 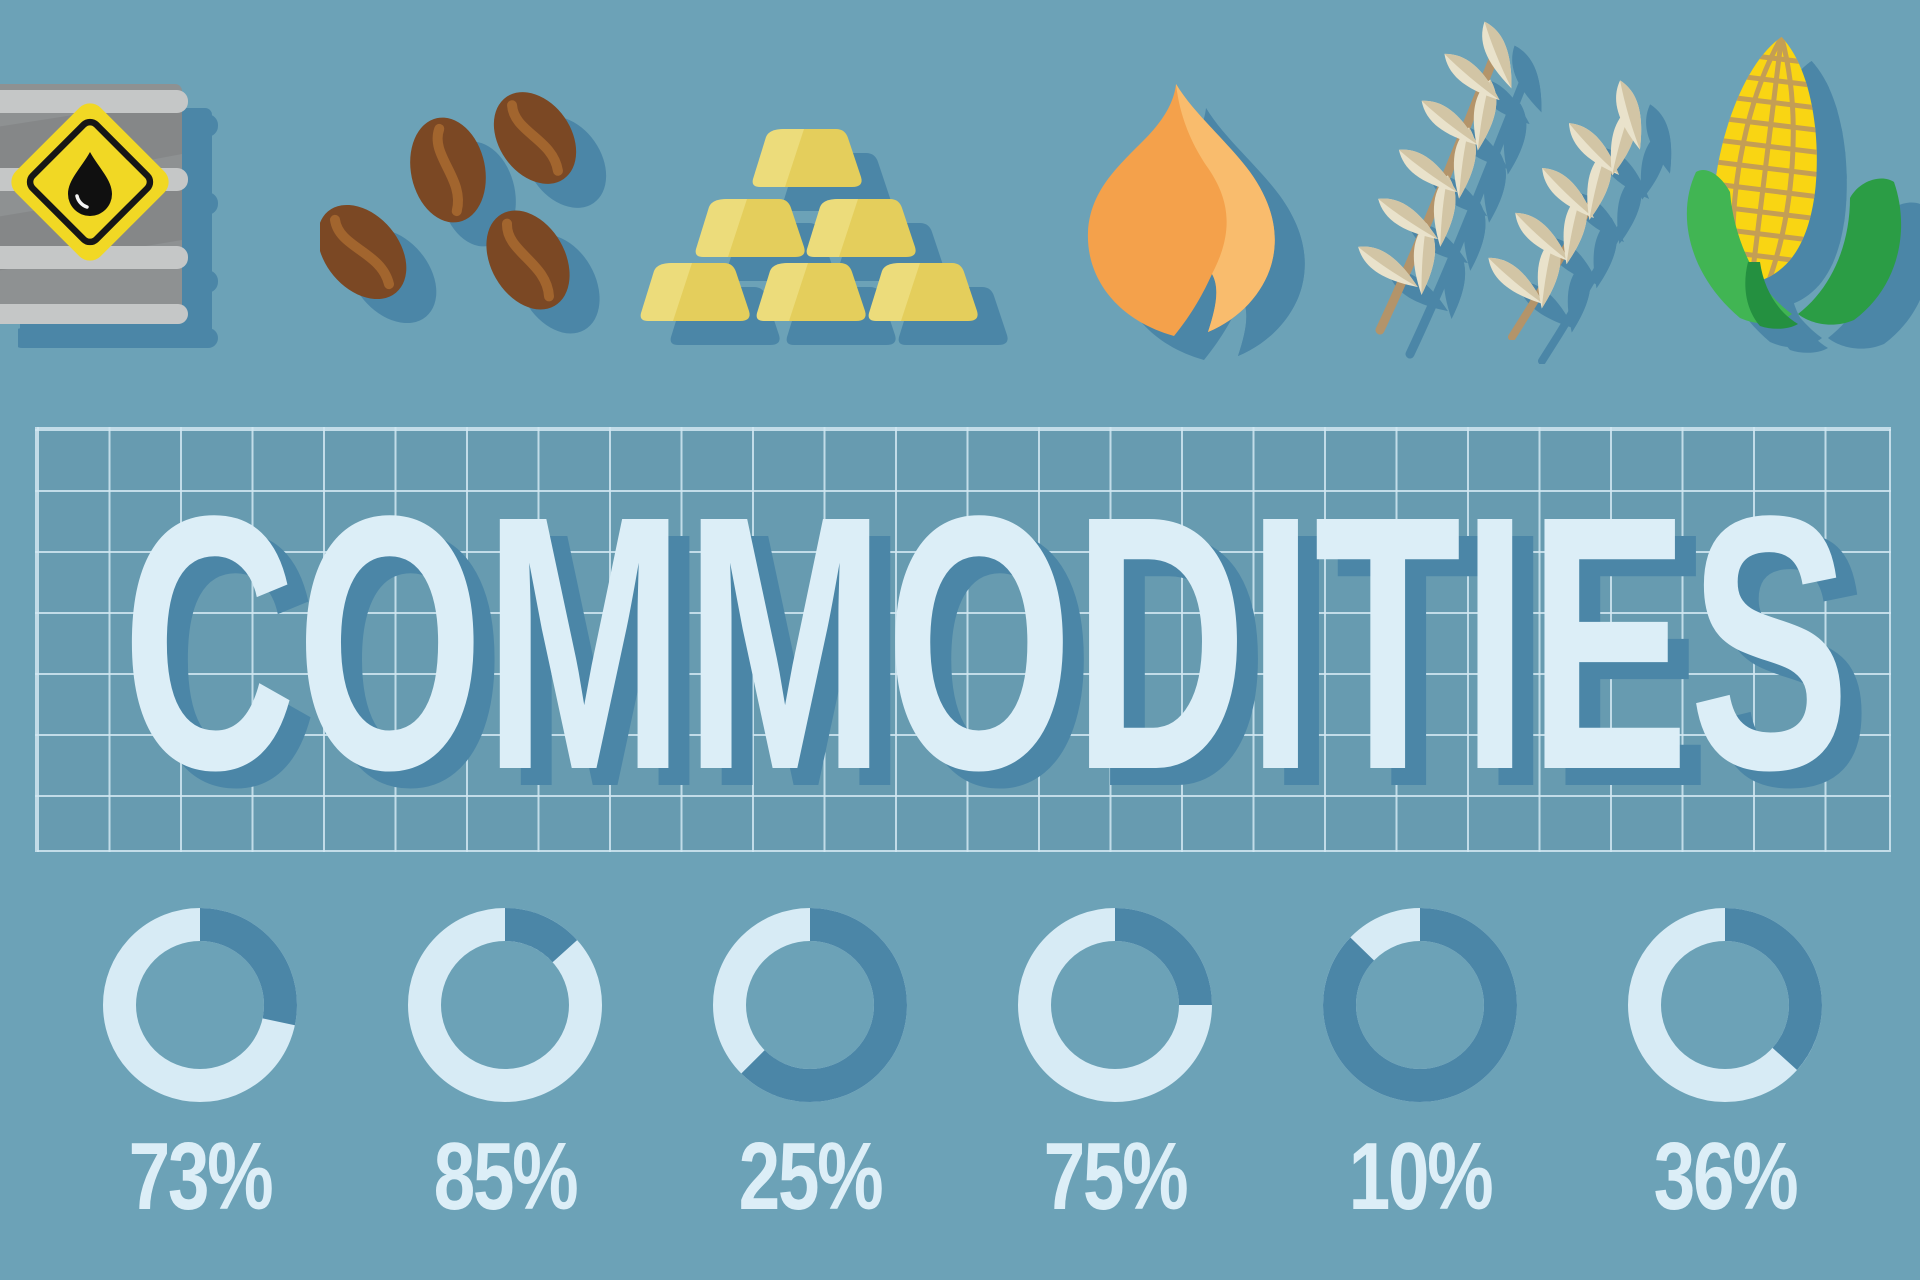 What do you see at coordinates (460, 215) in the screenshot?
I see `coffee-beans-icon` at bounding box center [460, 215].